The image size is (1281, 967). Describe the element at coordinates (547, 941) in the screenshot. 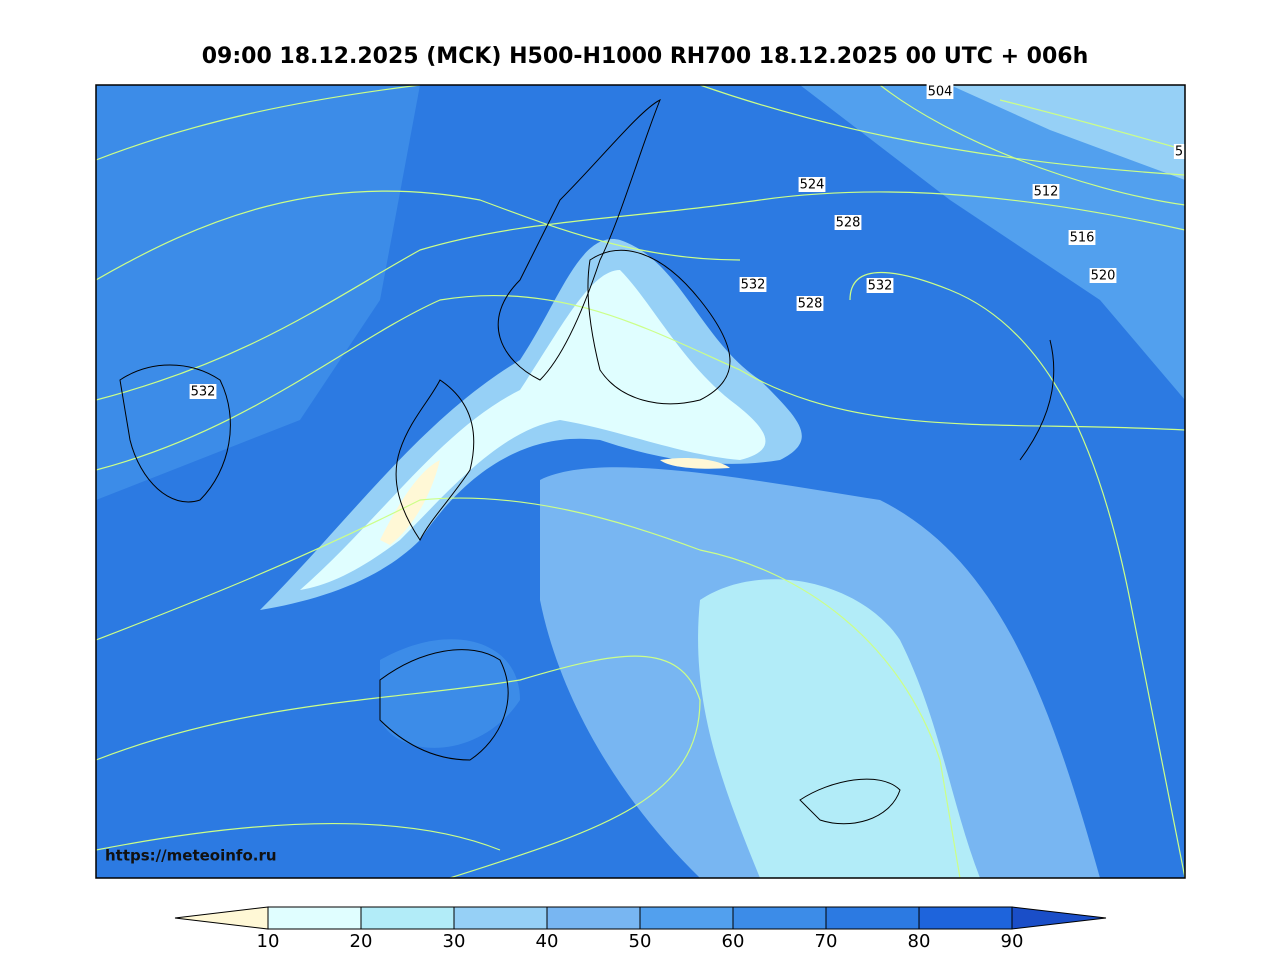

I see `colorbar-tick-label: 40` at that location.